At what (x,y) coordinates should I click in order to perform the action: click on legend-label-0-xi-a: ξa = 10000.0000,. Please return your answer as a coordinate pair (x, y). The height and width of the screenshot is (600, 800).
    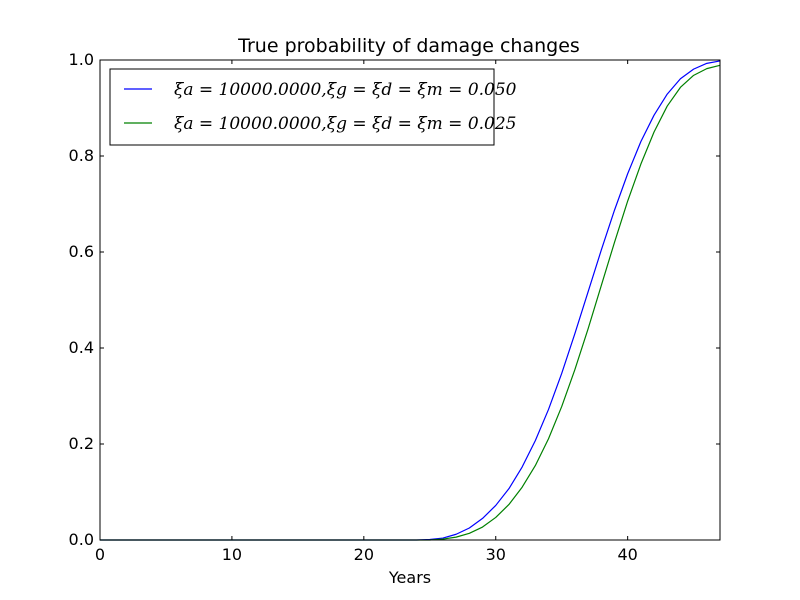
    Looking at the image, I should click on (250, 90).